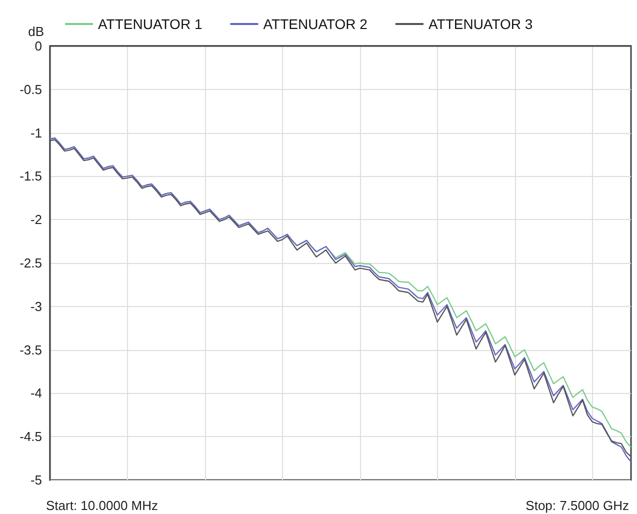 This screenshot has height=514, width=637. I want to click on y-tick-label: -2, so click(36, 220).